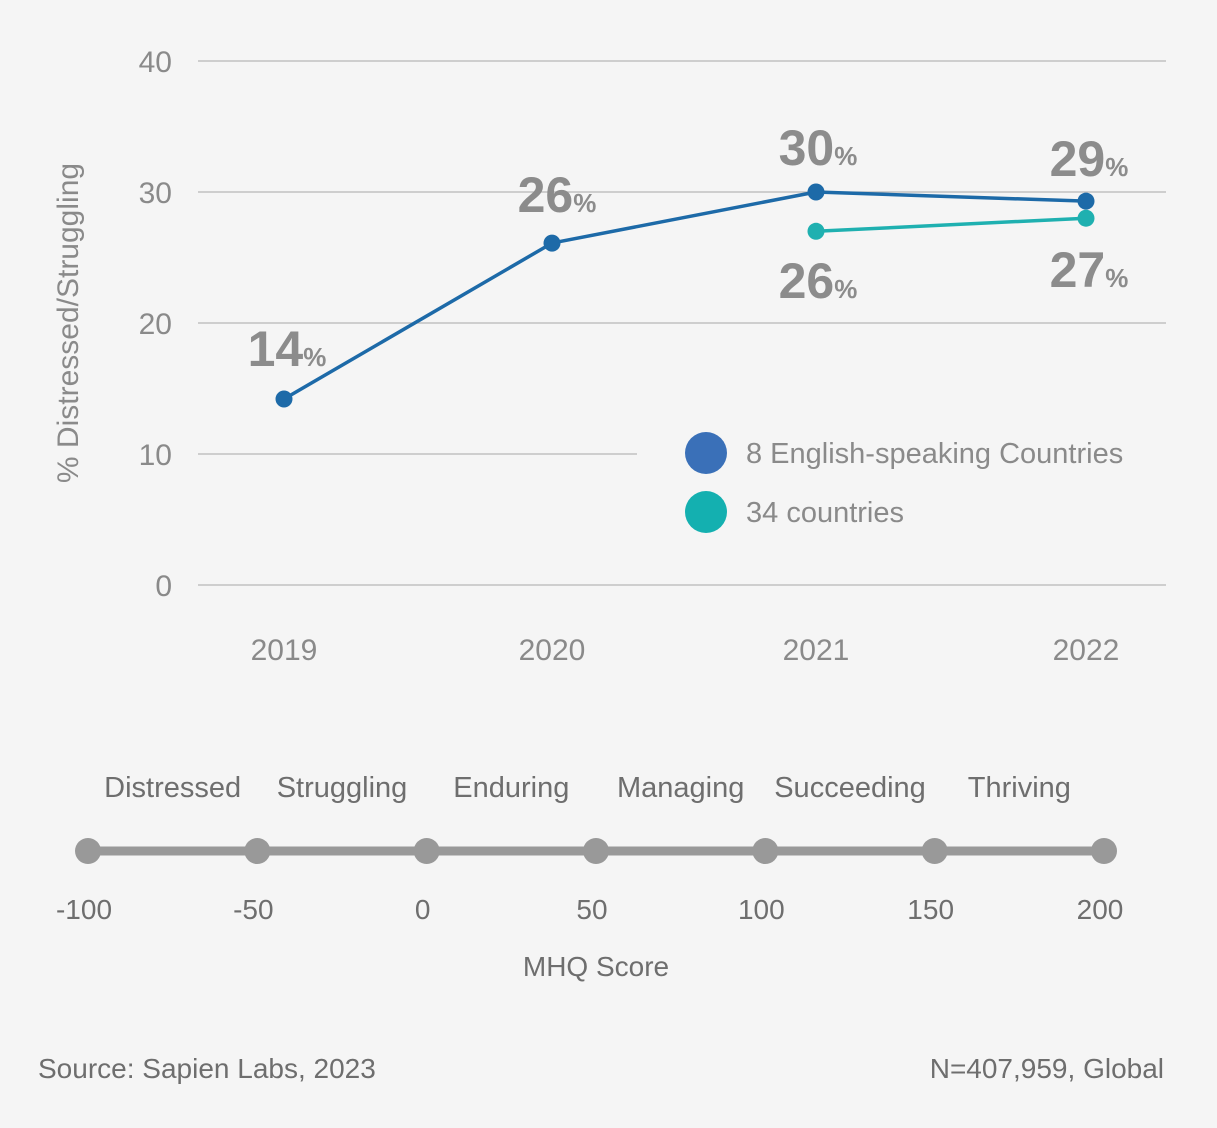  I want to click on mhq-axis-title: MHQ Score, so click(596, 966).